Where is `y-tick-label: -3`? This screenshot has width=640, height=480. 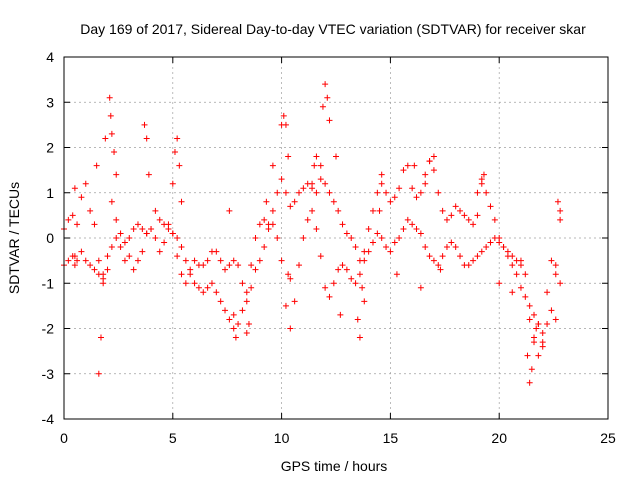 y-tick-label: -3 is located at coordinates (48, 374).